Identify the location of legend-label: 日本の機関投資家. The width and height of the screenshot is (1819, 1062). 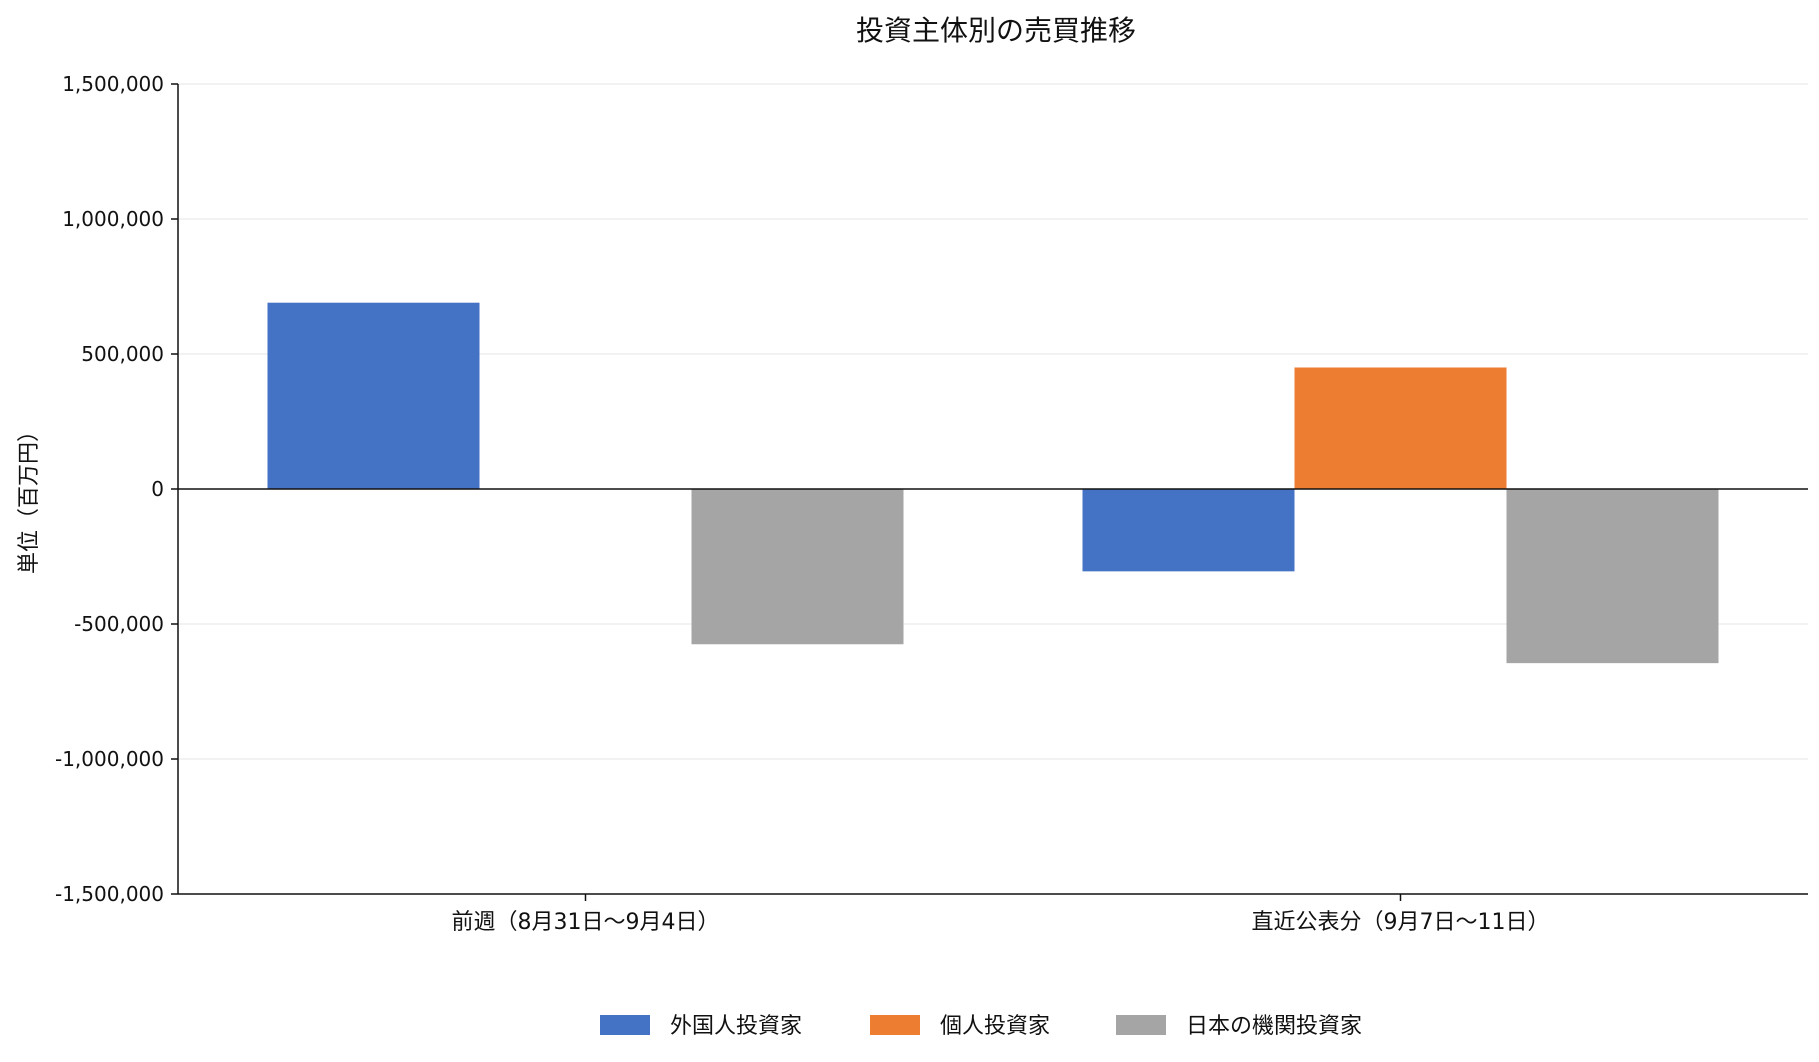
(1274, 1026).